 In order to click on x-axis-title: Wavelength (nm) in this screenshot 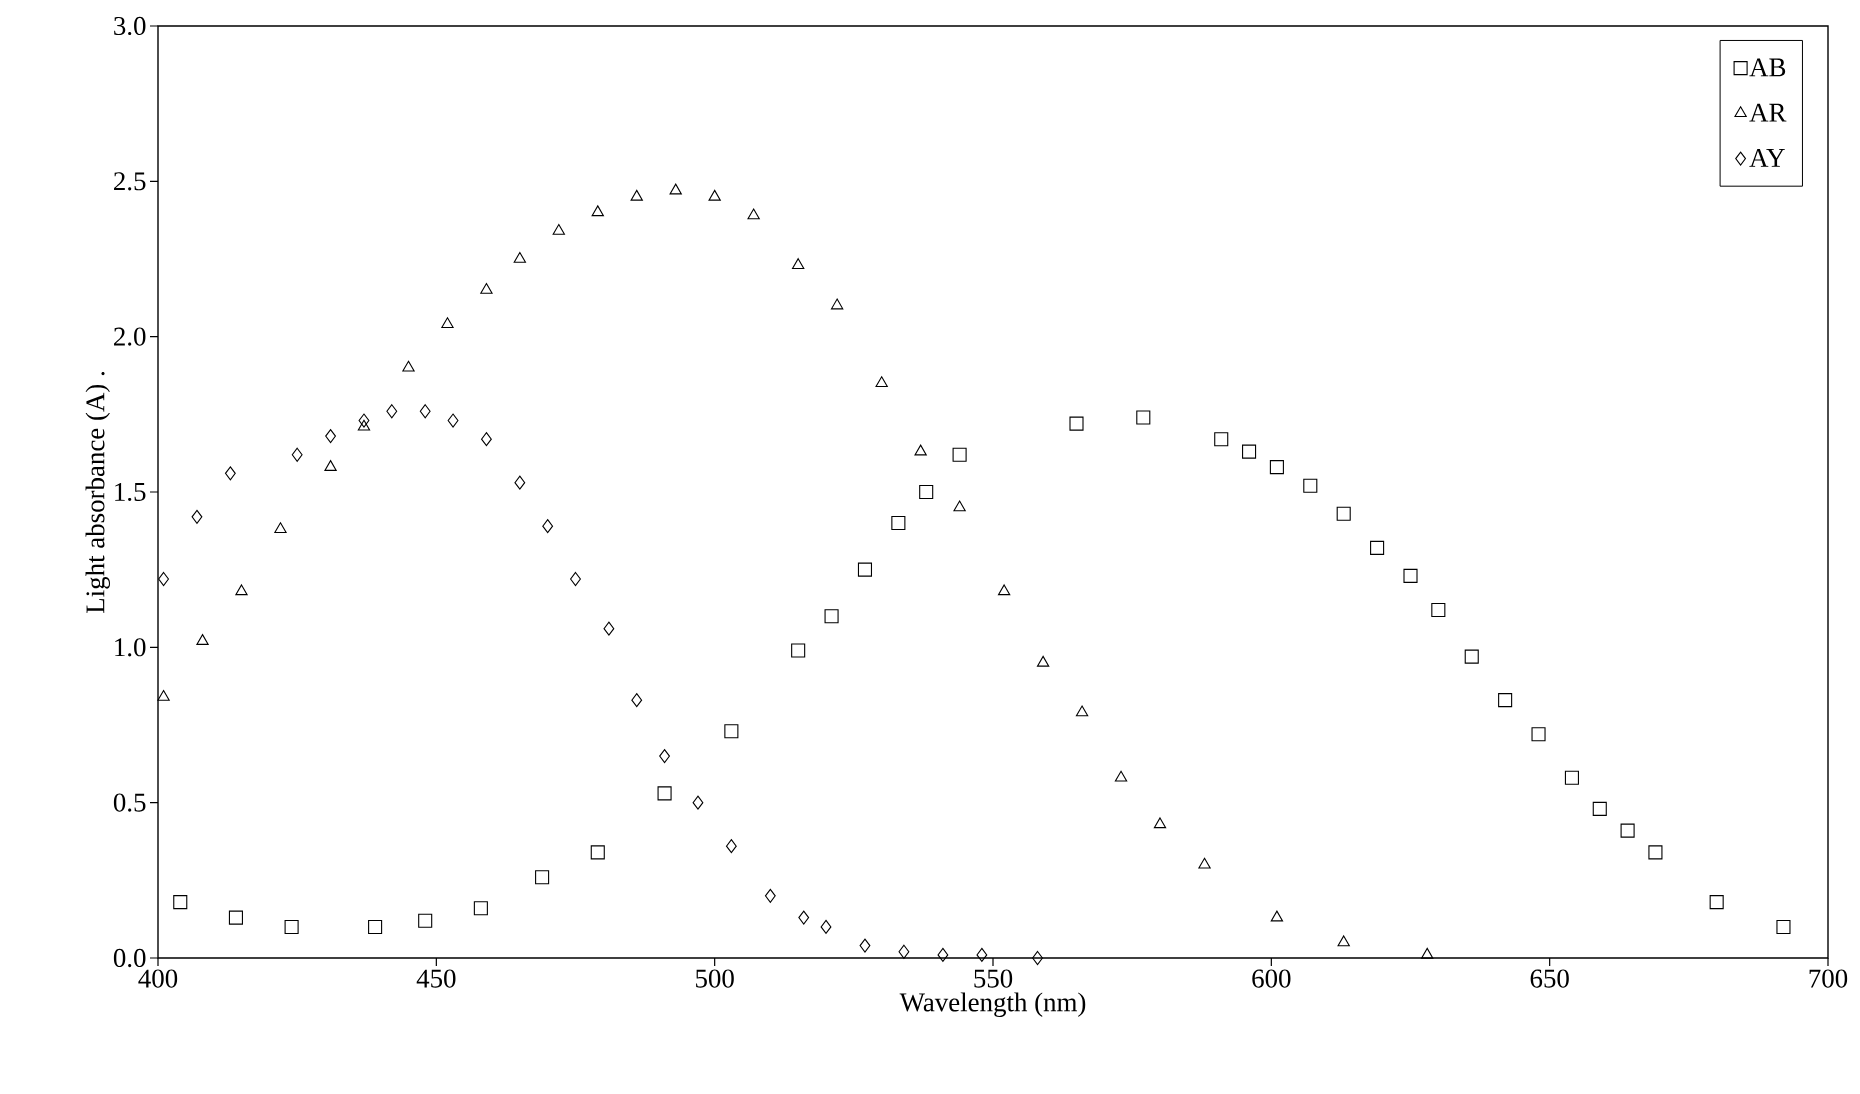, I will do `click(992, 1004)`.